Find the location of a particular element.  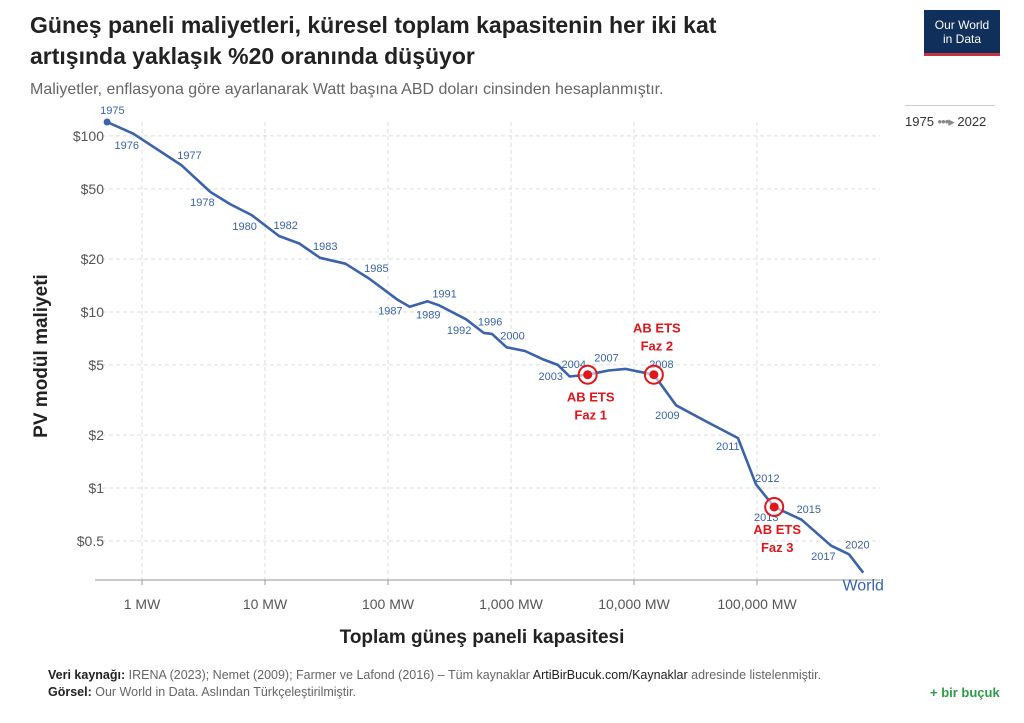

owid-logo: Our World in Data is located at coordinates (962, 33).